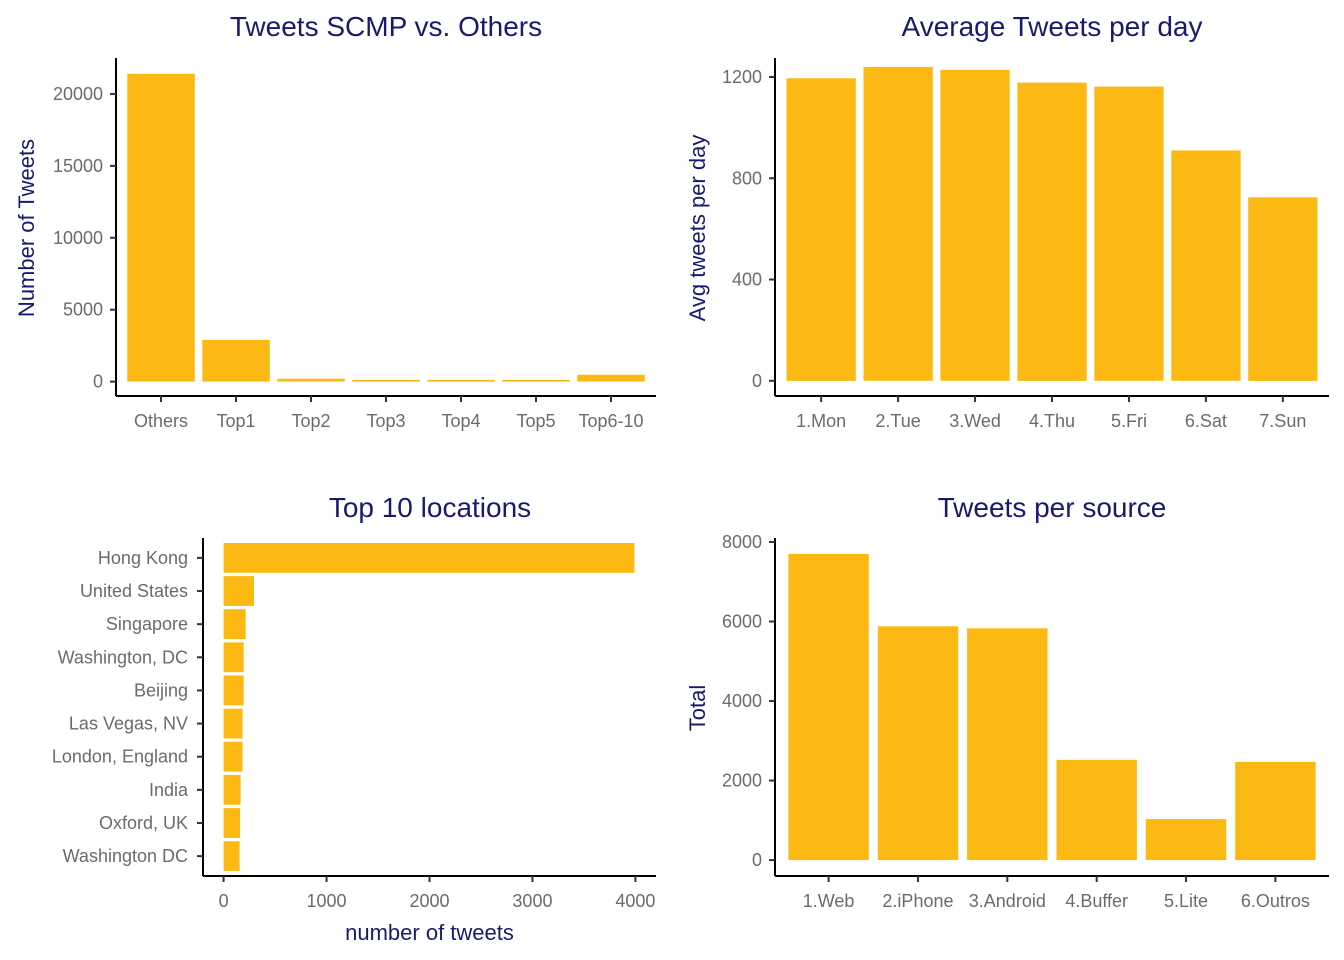 The image size is (1344, 960). What do you see at coordinates (1007, 901) in the screenshot?
I see `x-tick-label-3-android: 3.Android` at bounding box center [1007, 901].